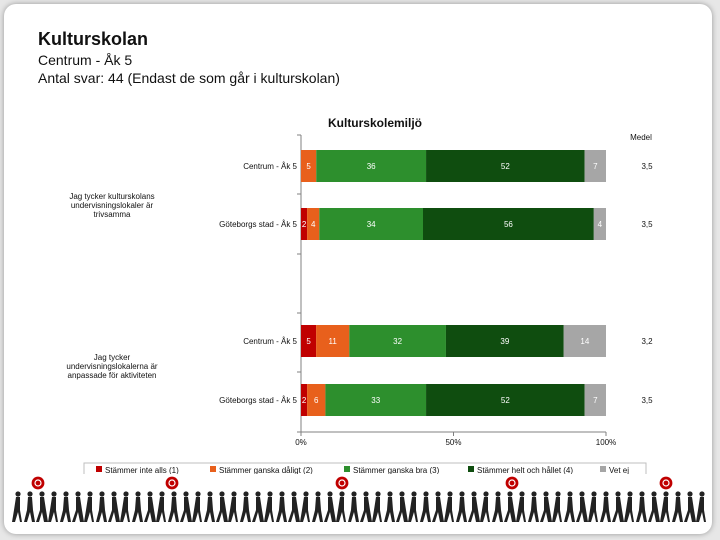  Describe the element at coordinates (396, 470) in the screenshot. I see `legend-label: Stämmer ganska bra (3)` at that location.